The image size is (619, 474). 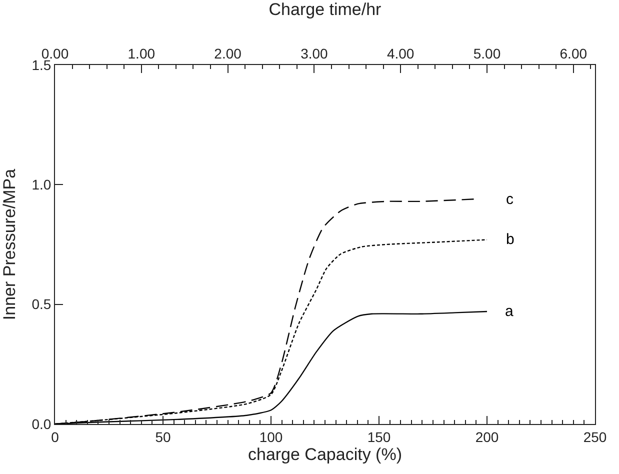 I want to click on text: c, so click(x=510, y=199).